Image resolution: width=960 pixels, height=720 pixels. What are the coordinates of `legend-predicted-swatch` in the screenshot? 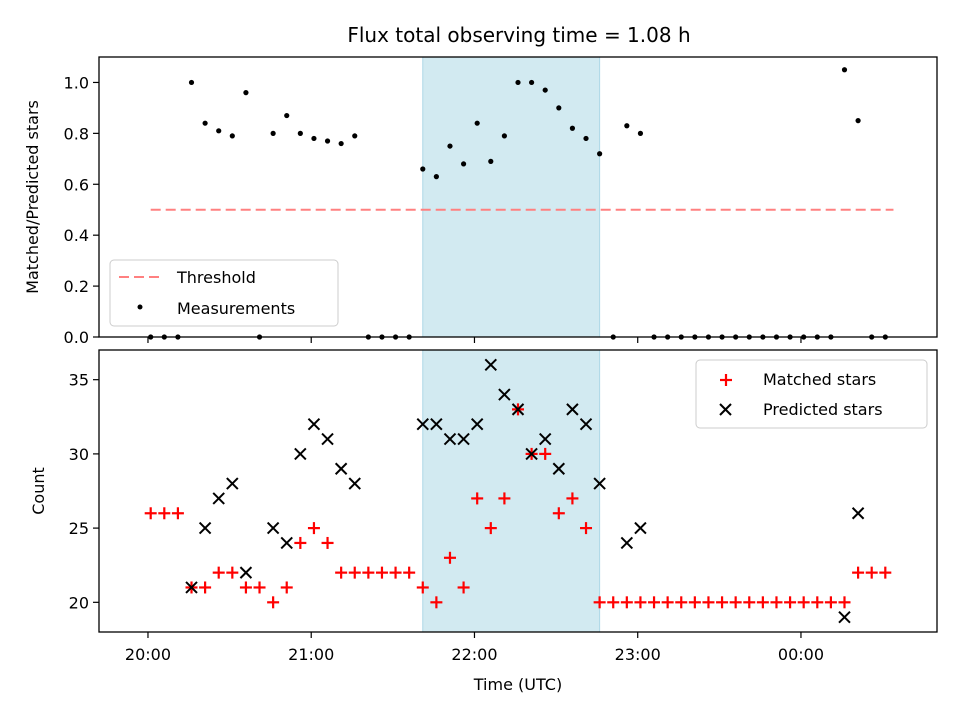 It's located at (725, 409).